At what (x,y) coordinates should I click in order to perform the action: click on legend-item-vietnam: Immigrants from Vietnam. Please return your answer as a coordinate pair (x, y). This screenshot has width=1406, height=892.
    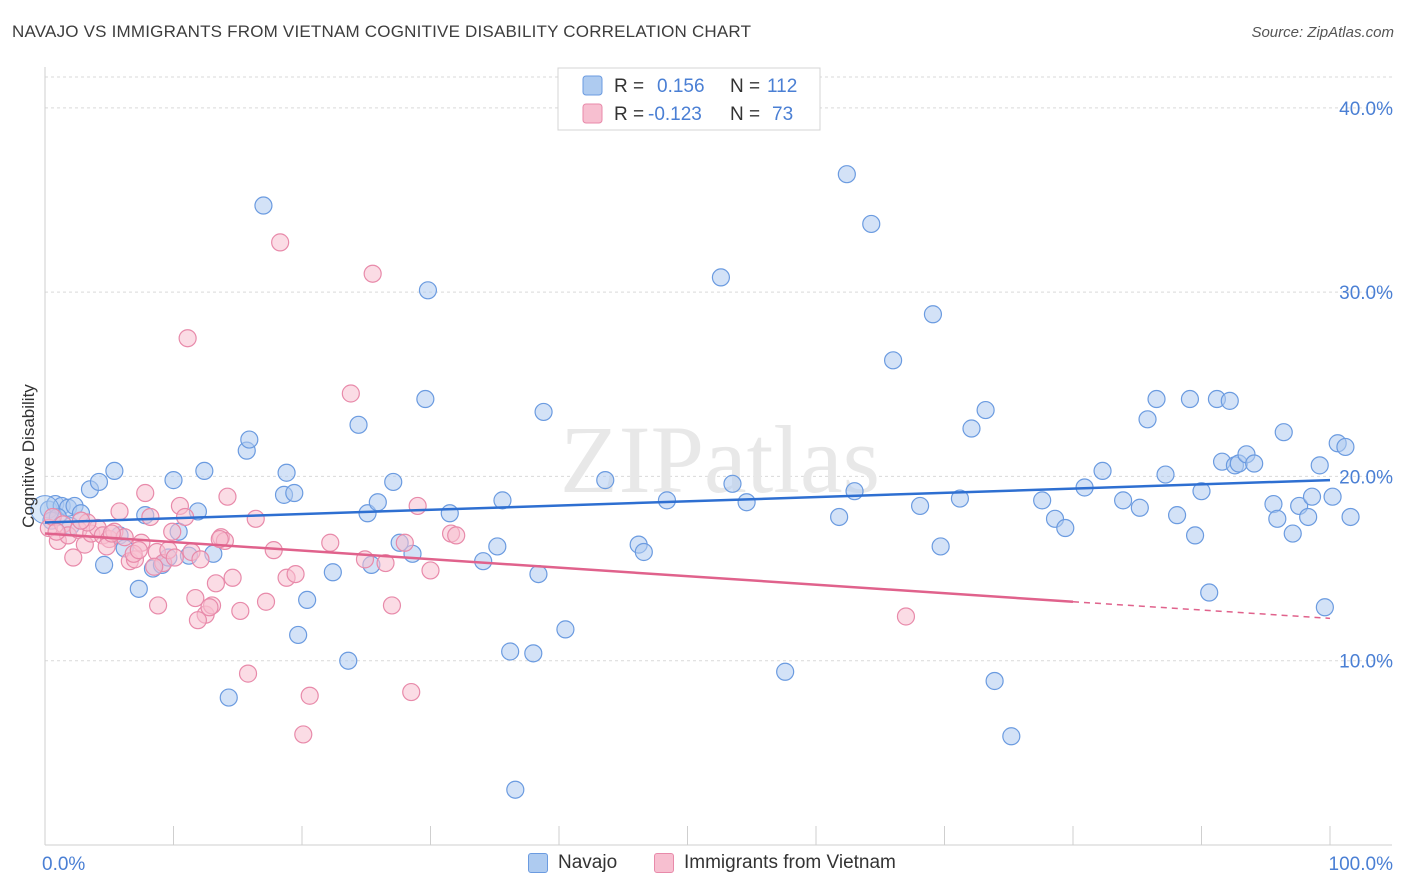
    Looking at the image, I should click on (775, 863).